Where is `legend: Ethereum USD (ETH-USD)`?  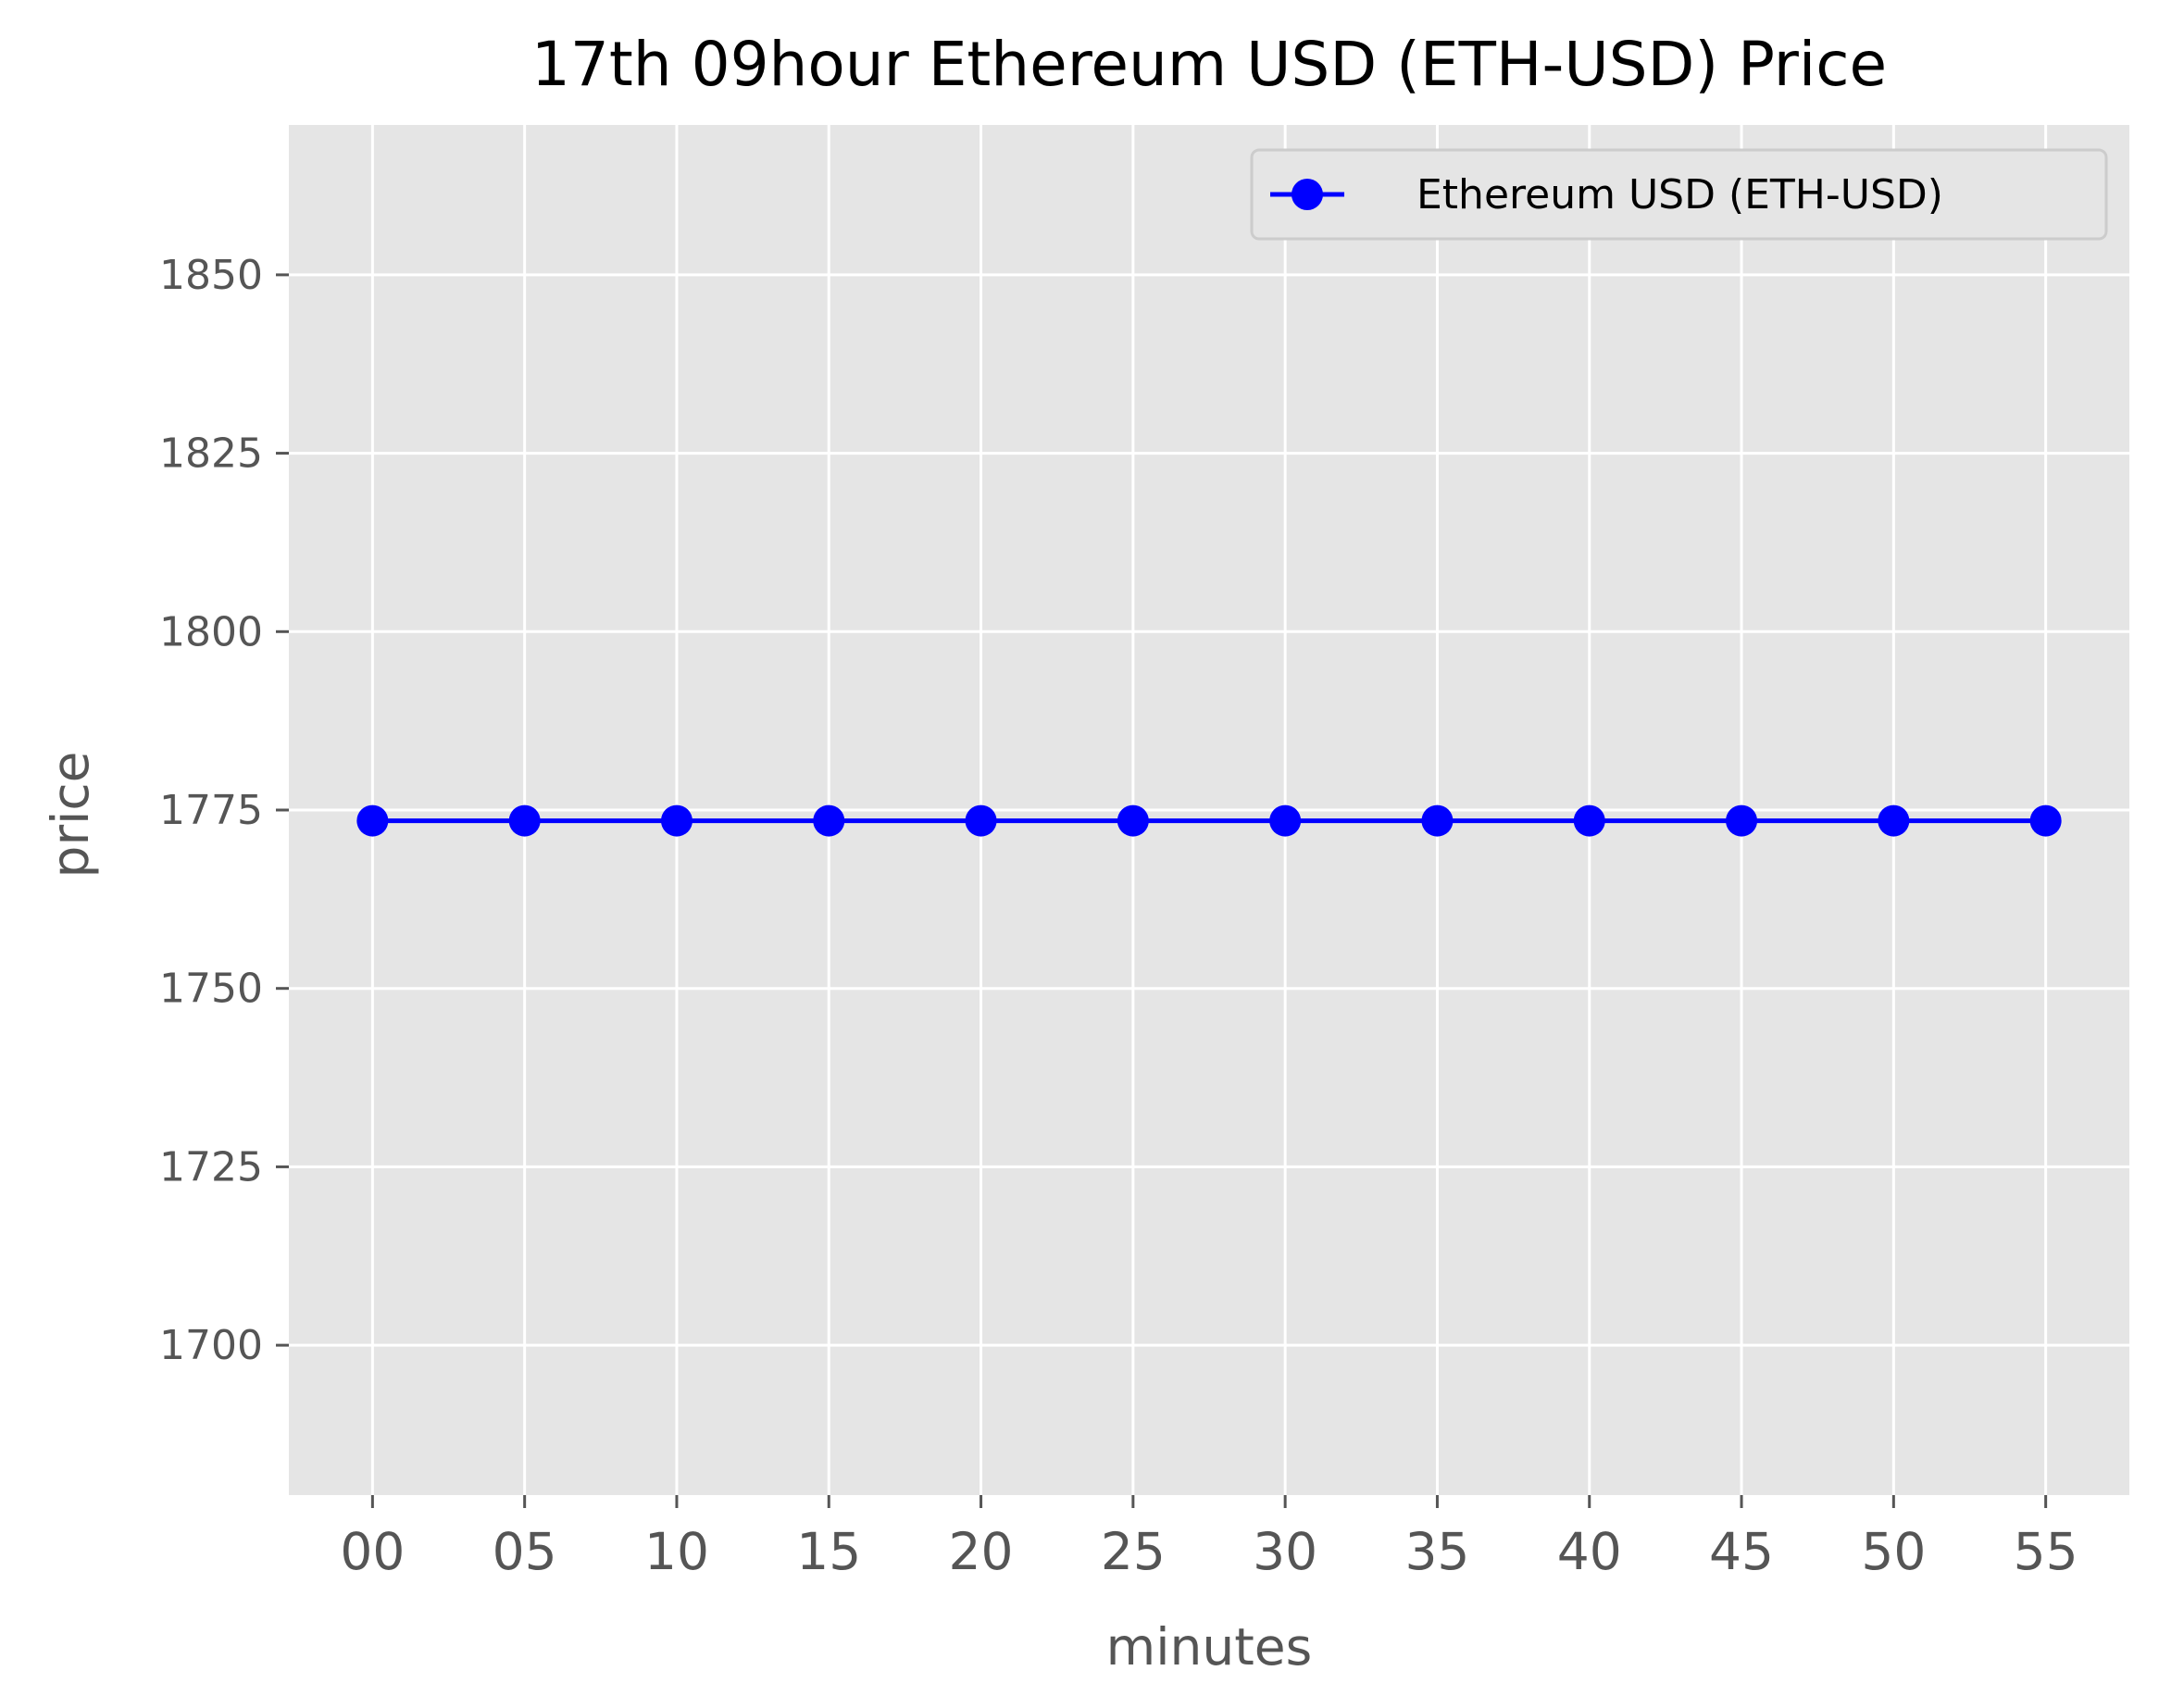
legend: Ethereum USD (ETH-USD) is located at coordinates (1679, 194).